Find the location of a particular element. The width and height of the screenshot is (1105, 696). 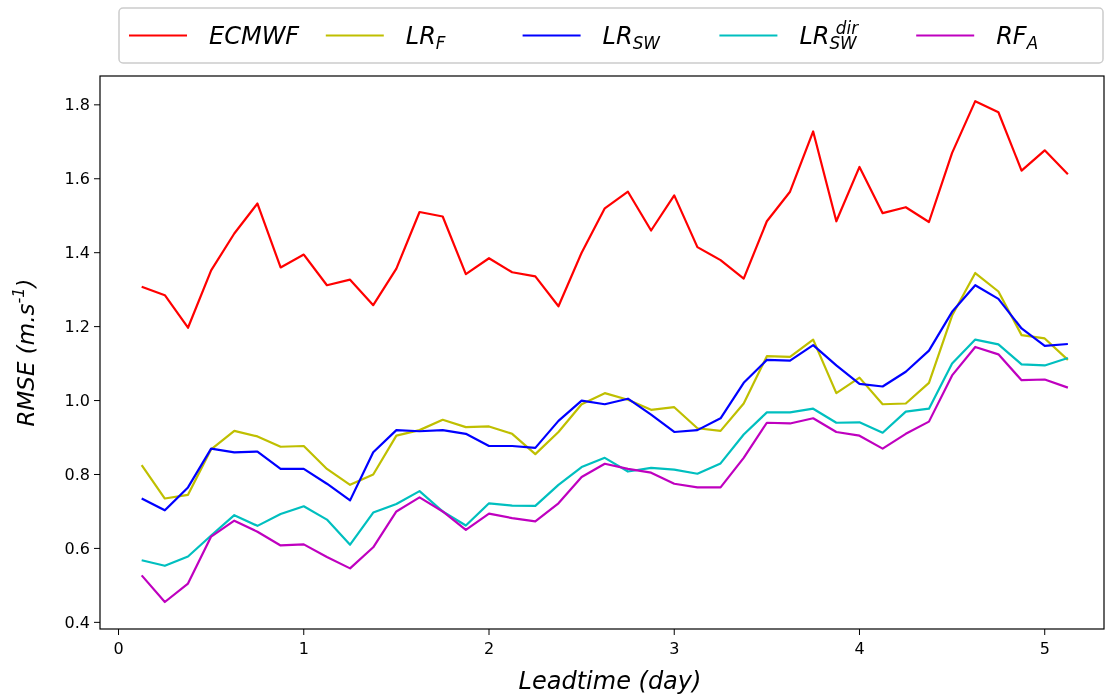

y-tick-label: 0.6 is located at coordinates (77, 549).